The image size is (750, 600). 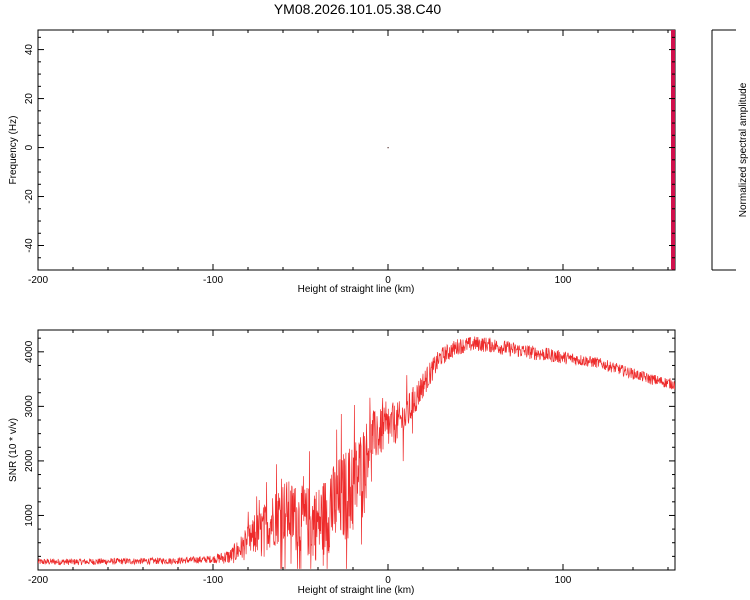 What do you see at coordinates (563, 280) in the screenshot?
I see `spectrogram-x-tick-label: 100` at bounding box center [563, 280].